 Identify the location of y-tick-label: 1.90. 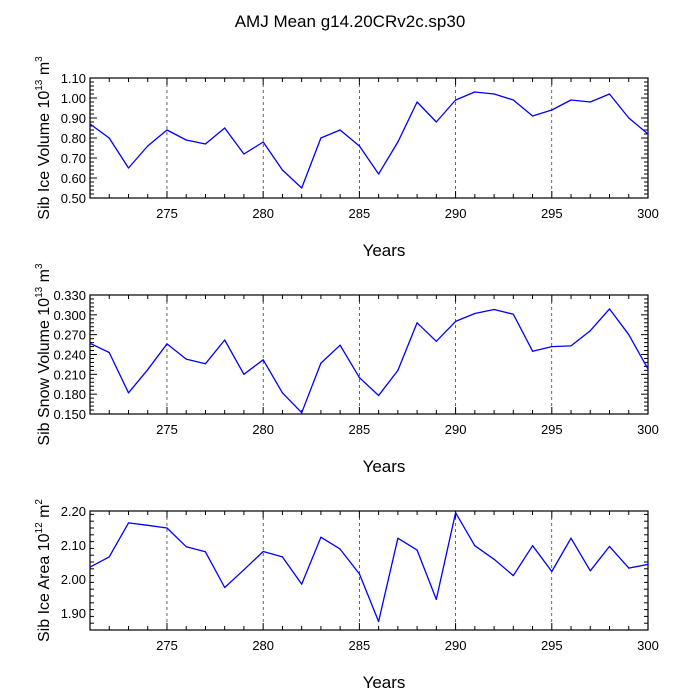
(73, 613).